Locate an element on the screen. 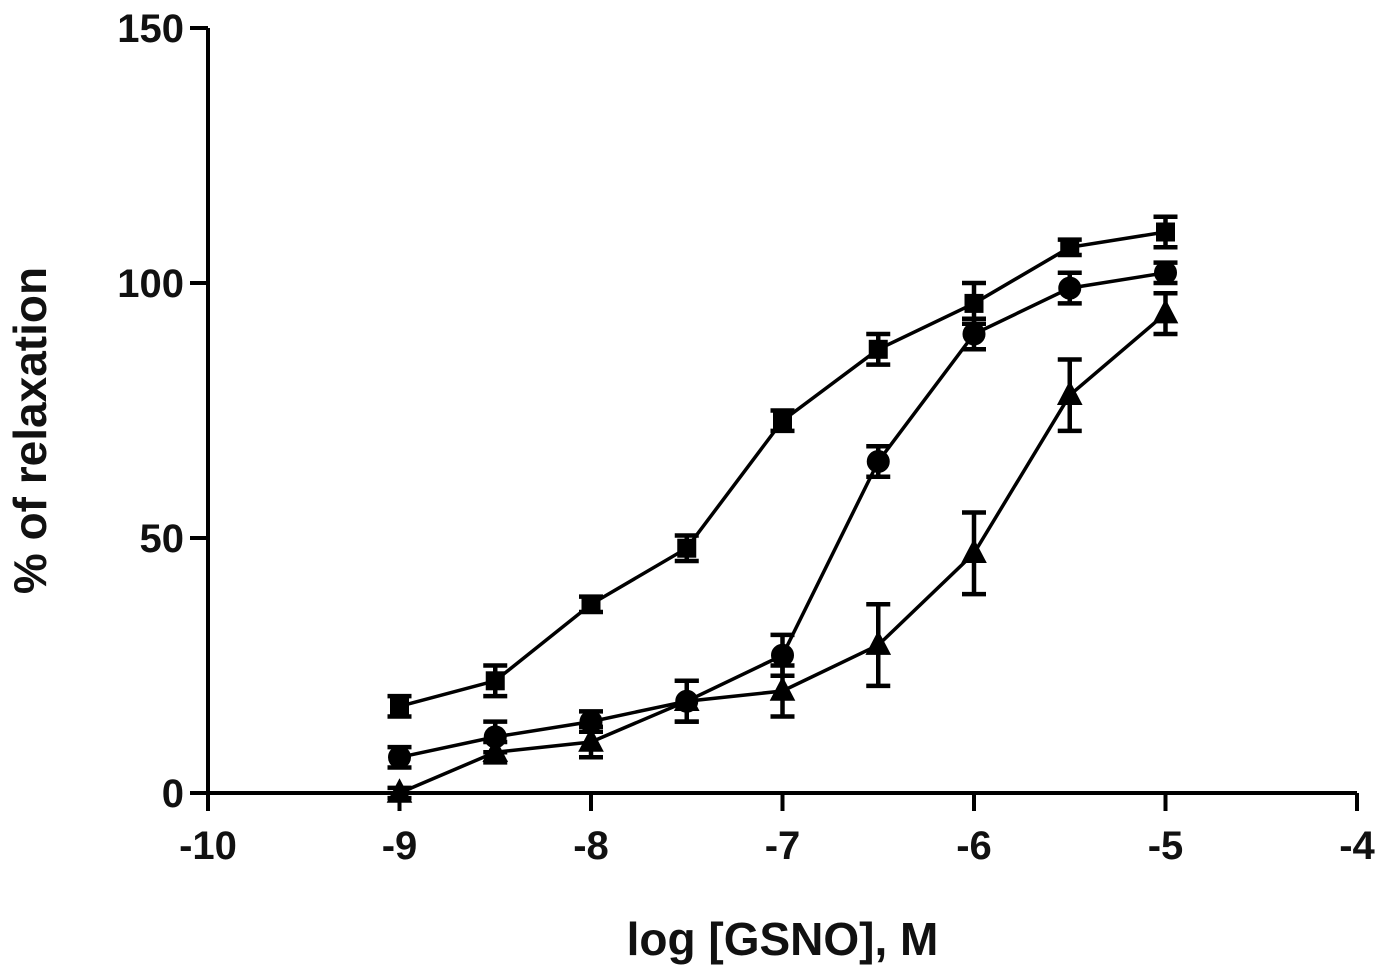 Image resolution: width=1383 pixels, height=979 pixels. y-axis-title: % of relaxation is located at coordinates (30, 430).